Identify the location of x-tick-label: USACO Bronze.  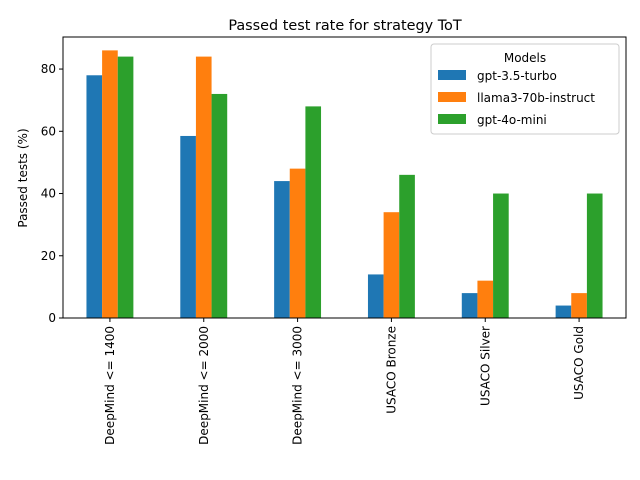
(391, 370).